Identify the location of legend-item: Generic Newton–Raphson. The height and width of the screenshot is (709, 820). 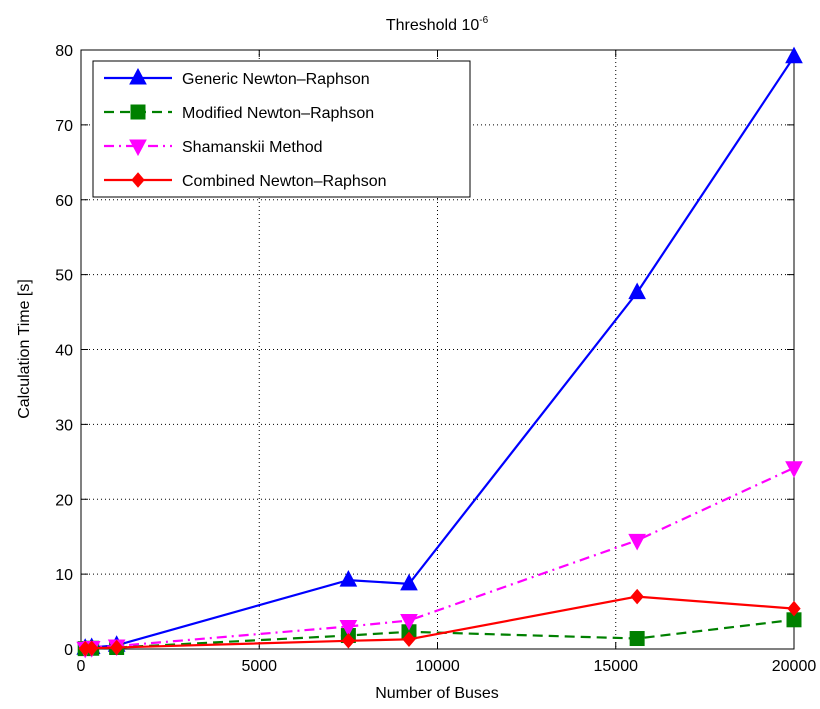
(237, 77).